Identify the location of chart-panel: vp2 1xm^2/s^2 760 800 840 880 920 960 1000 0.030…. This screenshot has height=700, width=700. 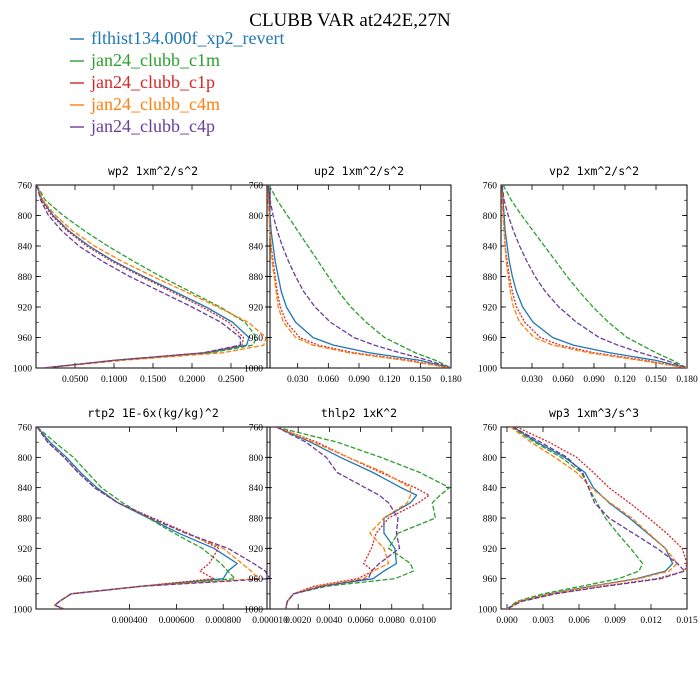
(588, 274).